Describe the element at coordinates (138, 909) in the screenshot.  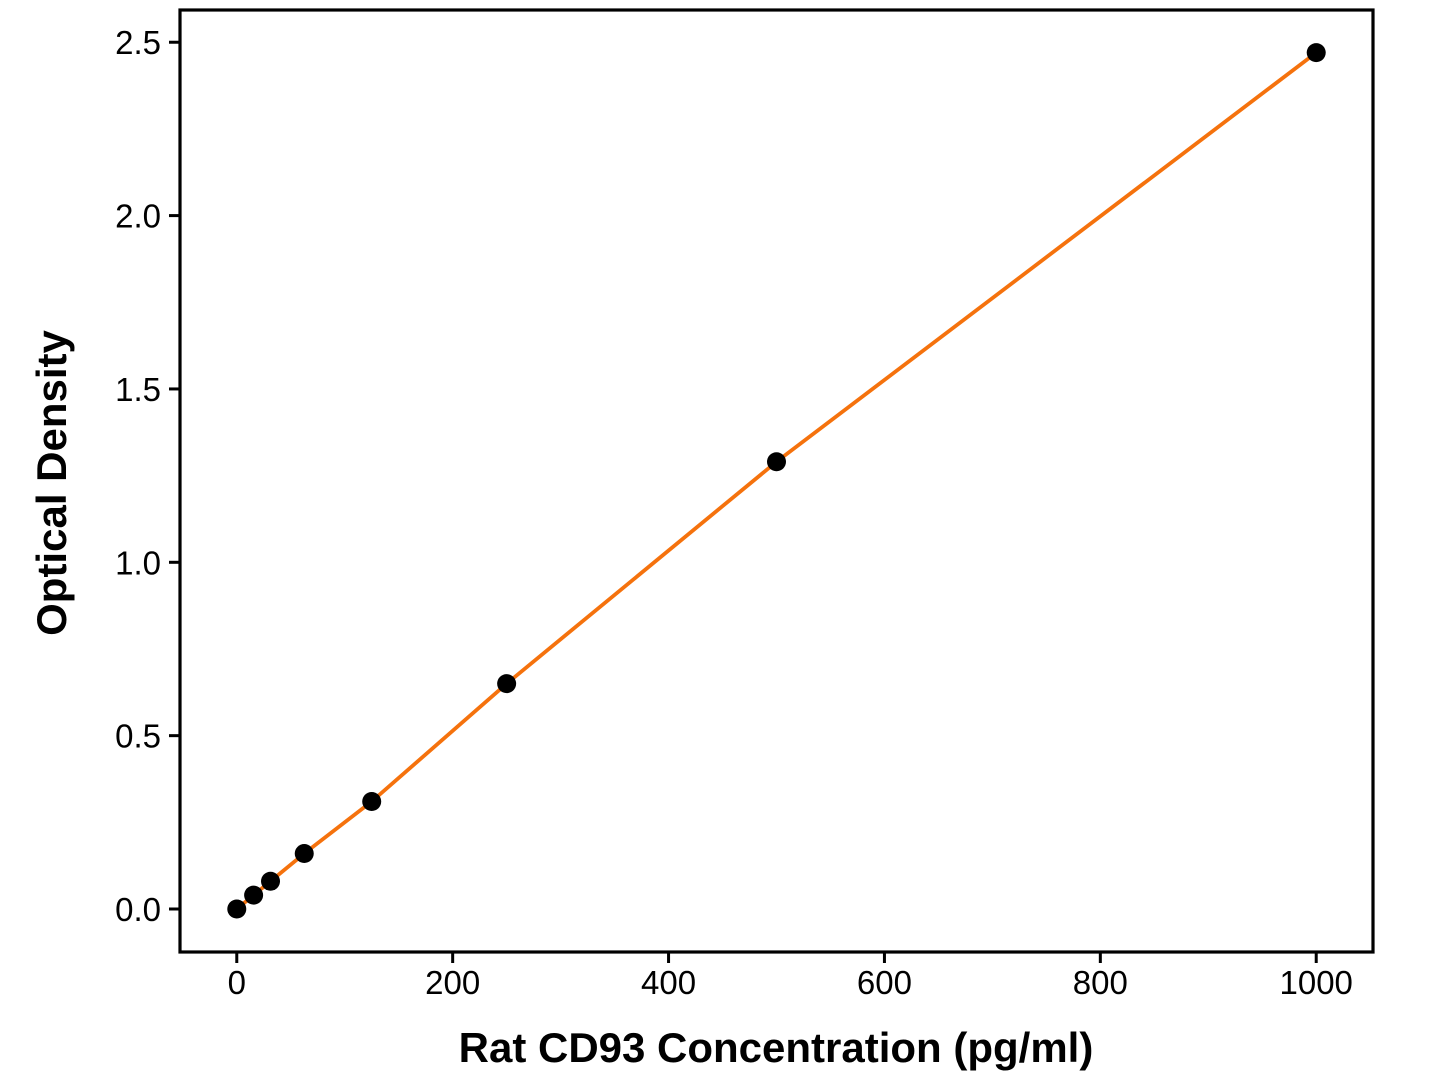
I see `y-axis-tick-label: 0.0` at that location.